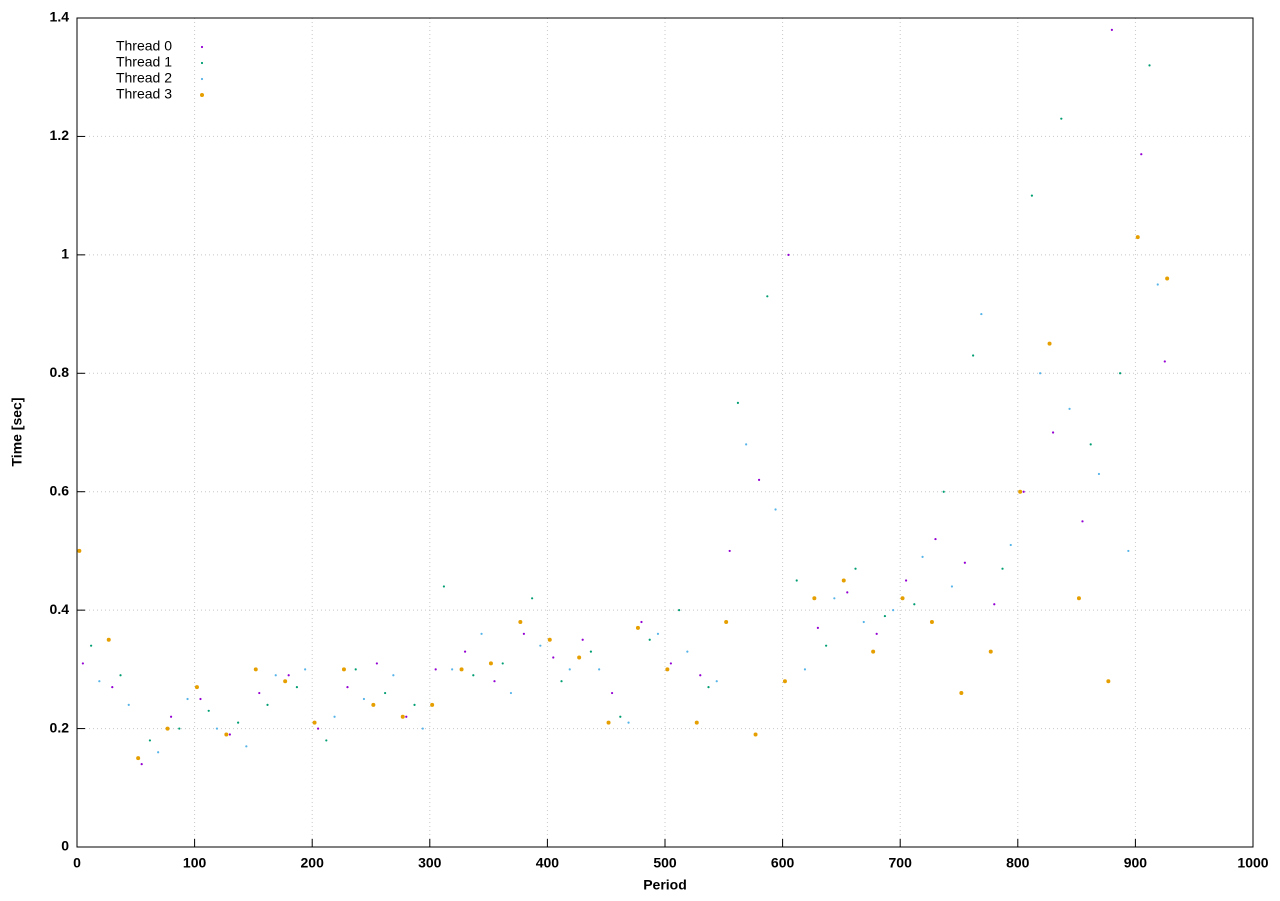 The image size is (1280, 901). Describe the element at coordinates (1252, 863) in the screenshot. I see `x-tick-label: 1000` at that location.